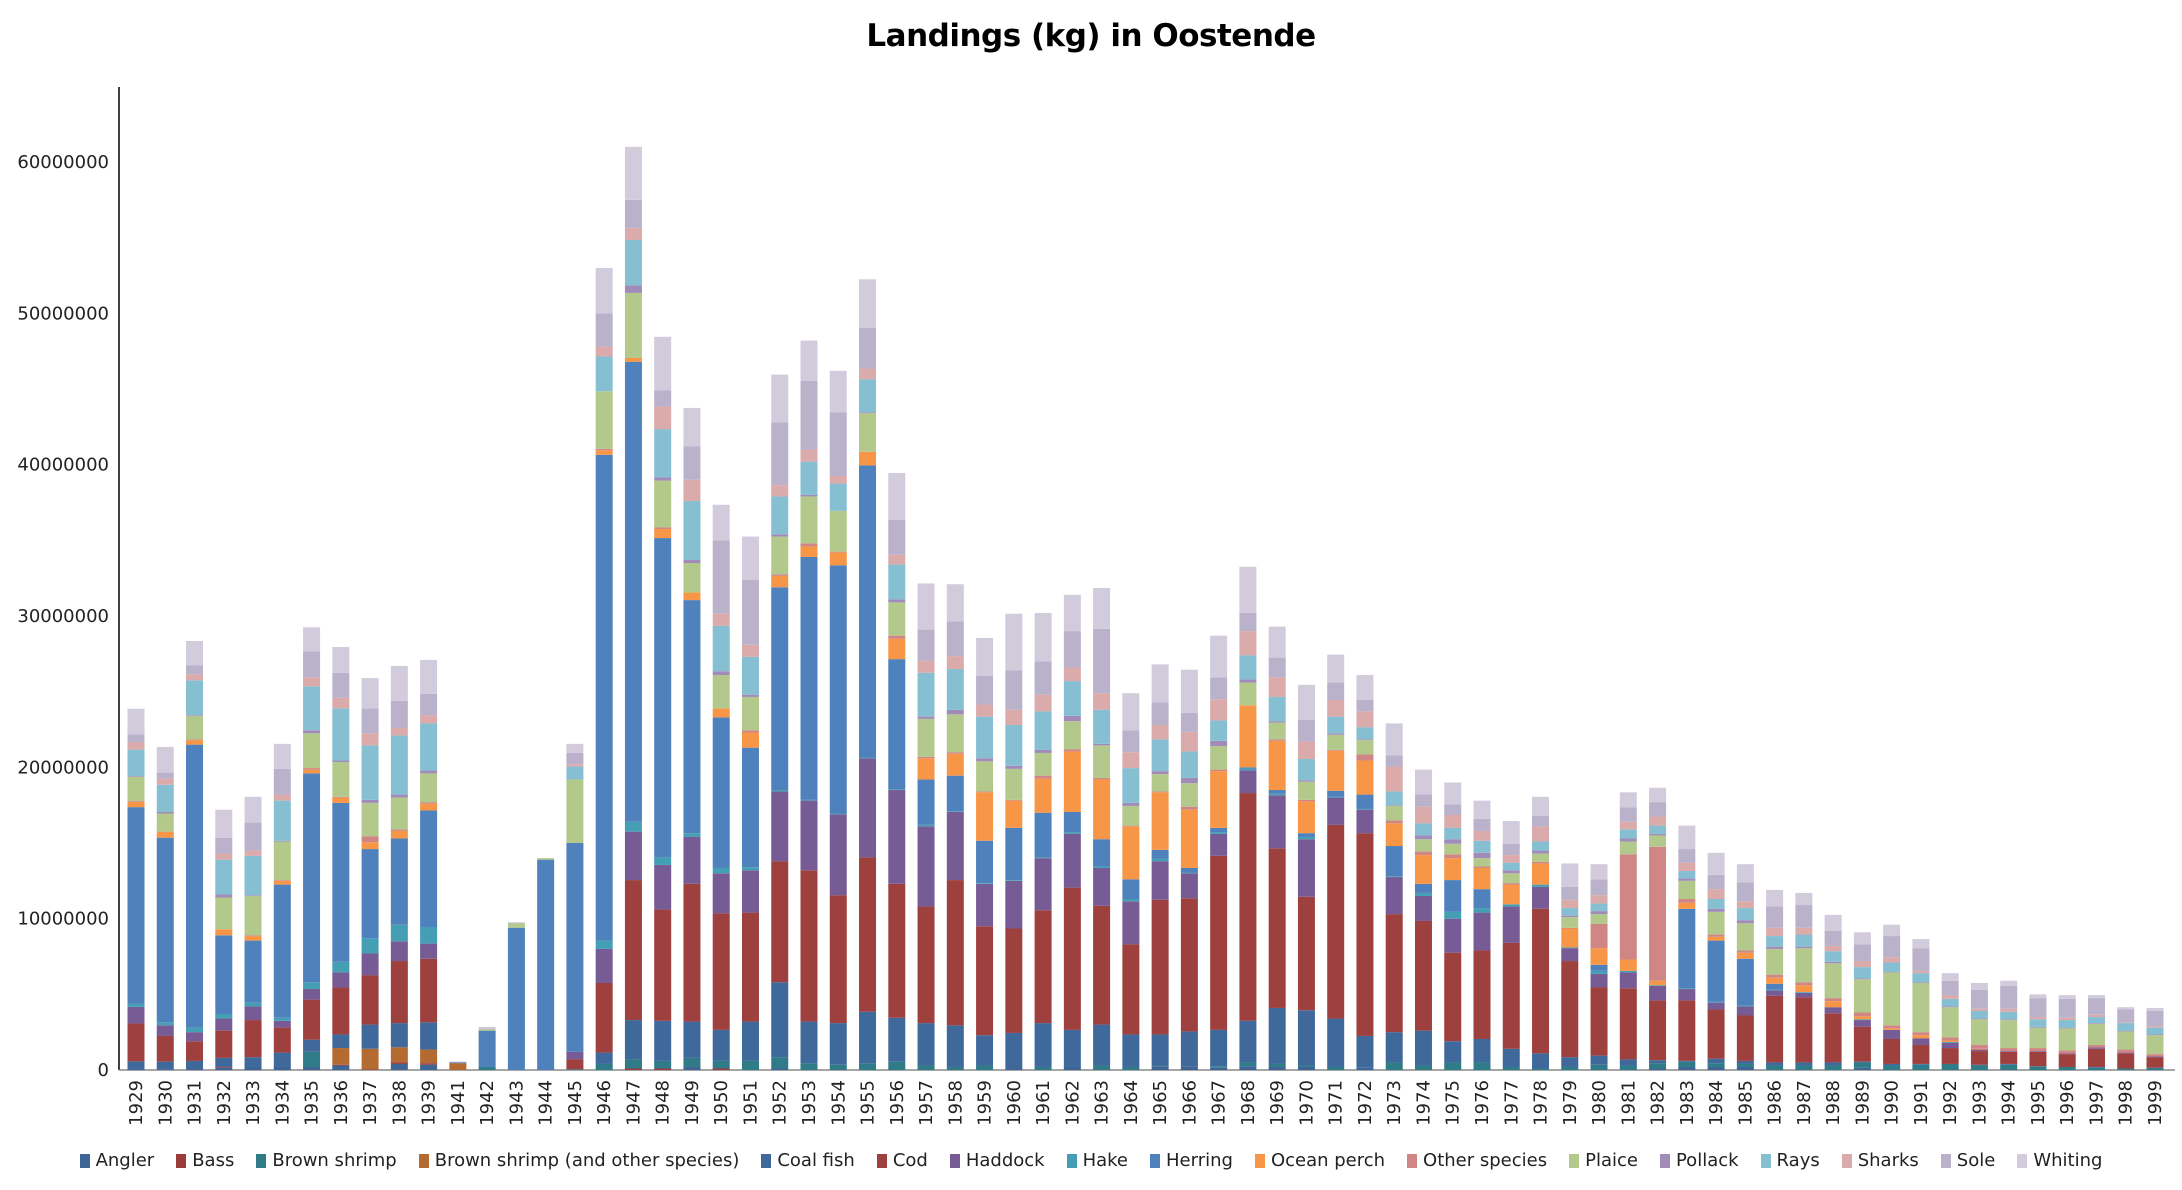  I want to click on bar-segment-herring-1983, so click(1687, 948).